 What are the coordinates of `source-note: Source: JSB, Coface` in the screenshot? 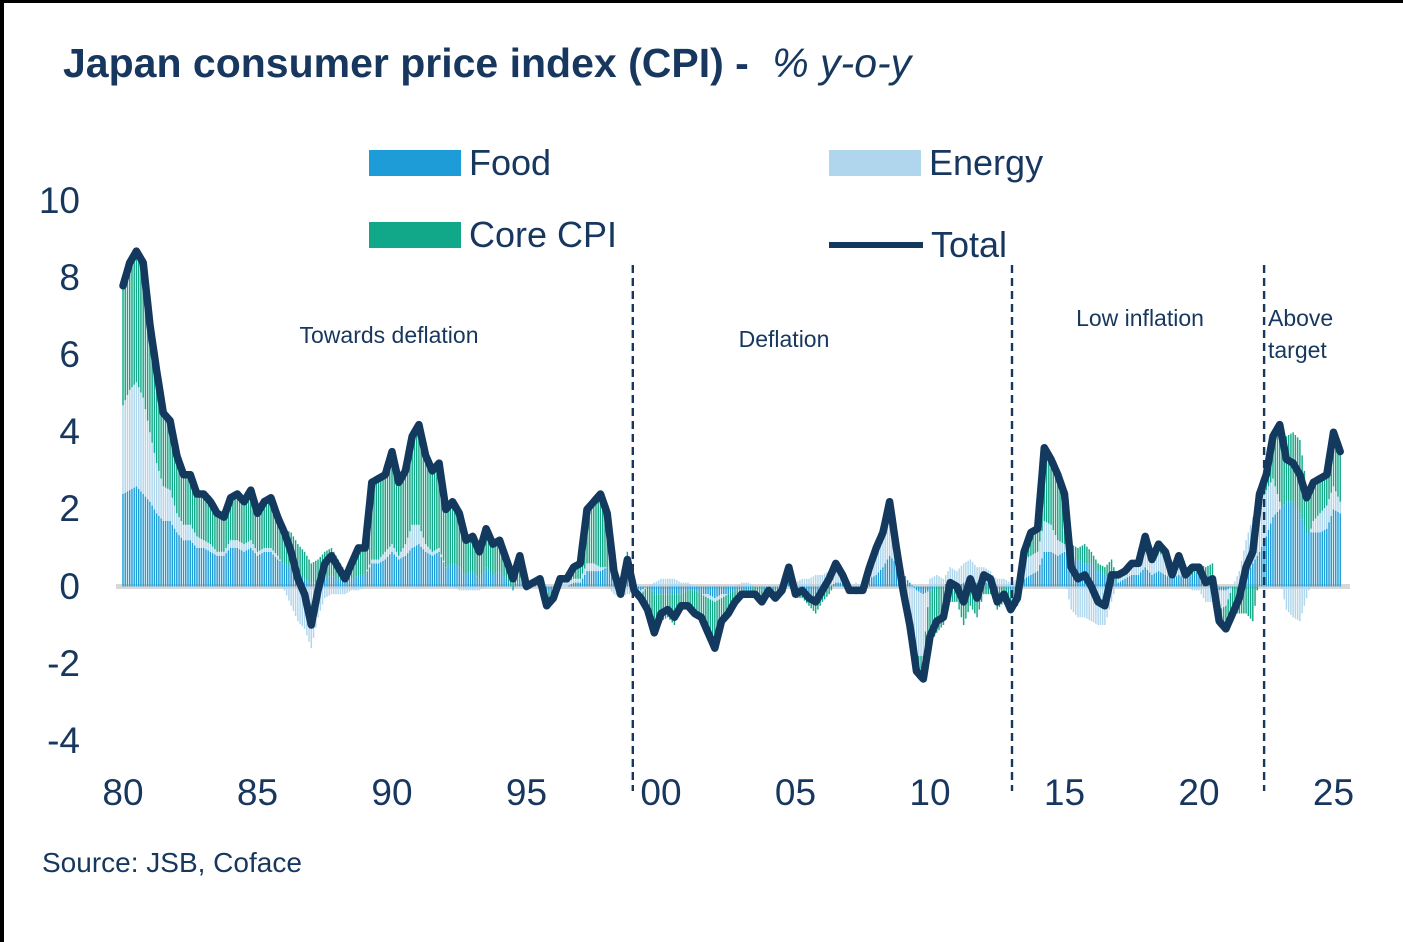 It's located at (172, 862).